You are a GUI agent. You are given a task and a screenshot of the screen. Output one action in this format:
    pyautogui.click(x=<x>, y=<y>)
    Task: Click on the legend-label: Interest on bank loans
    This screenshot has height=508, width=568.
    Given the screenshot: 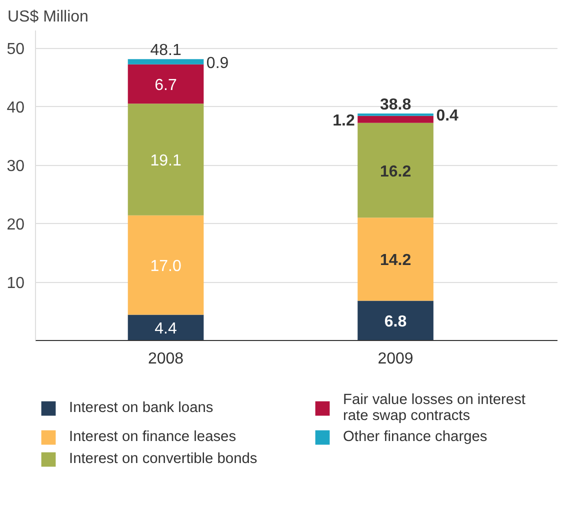 What is the action you would take?
    pyautogui.click(x=141, y=408)
    